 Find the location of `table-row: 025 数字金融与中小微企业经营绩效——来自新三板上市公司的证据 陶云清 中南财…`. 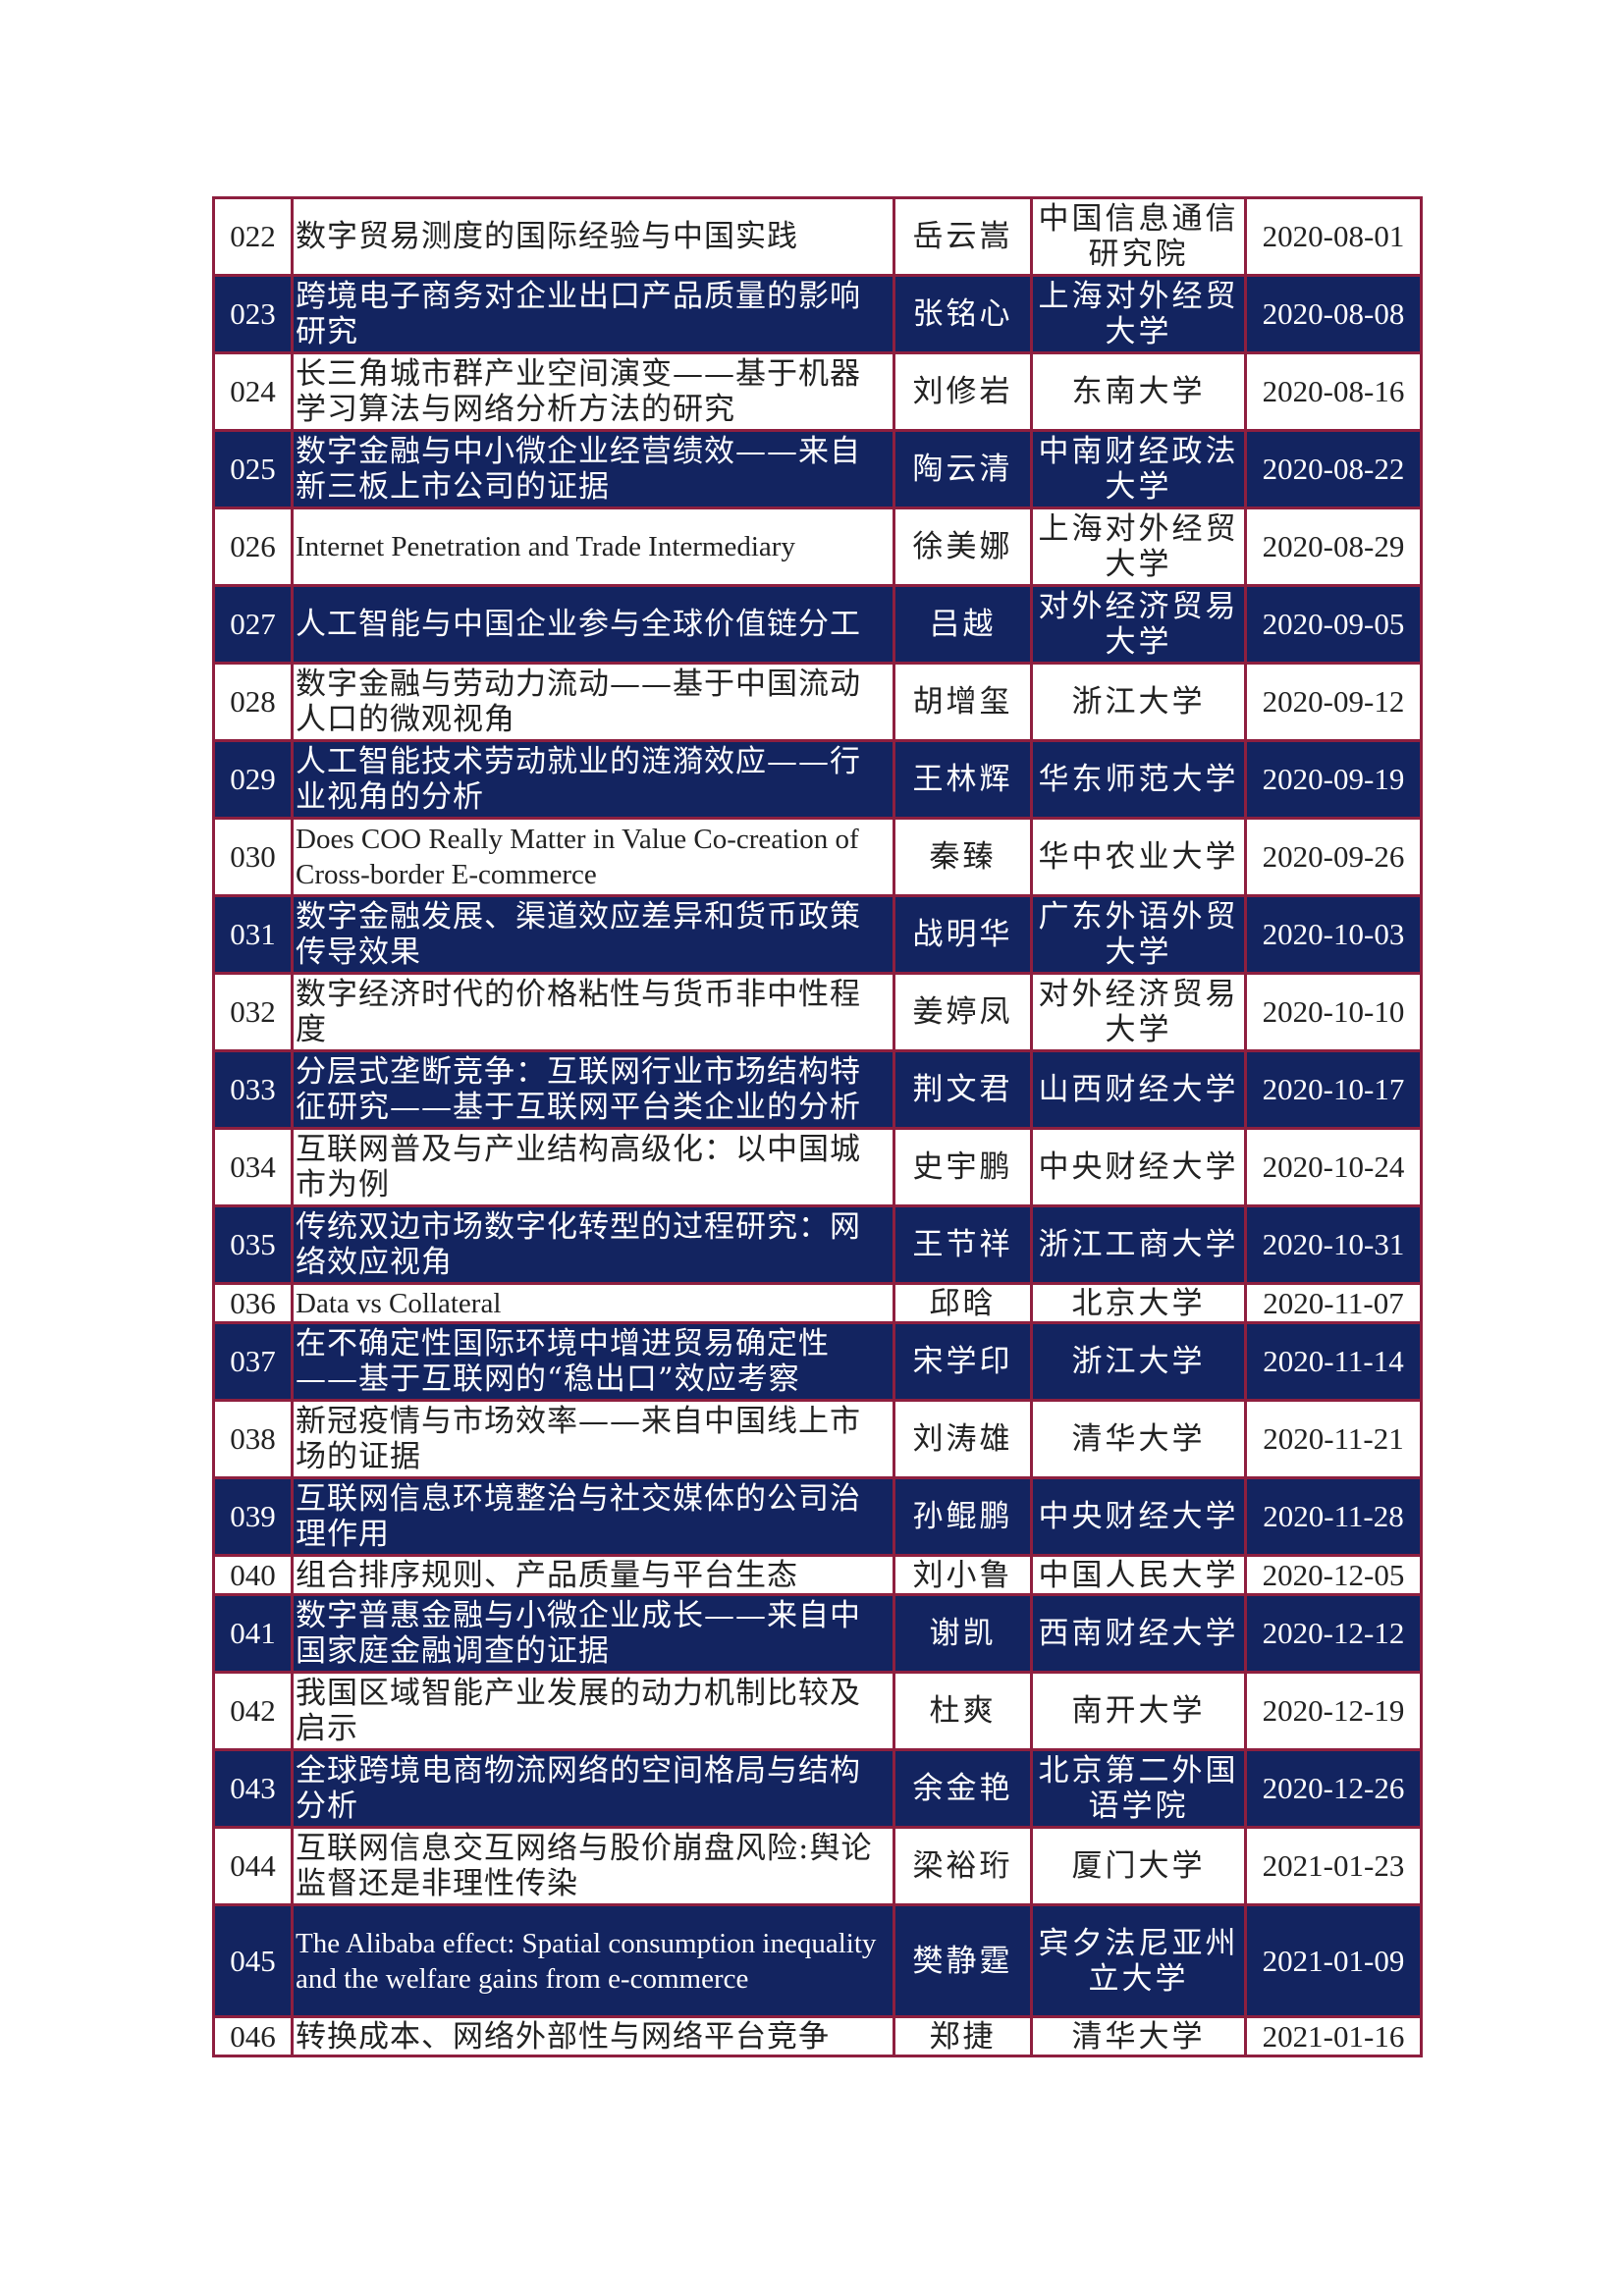

table-row: 025 数字金融与中小微企业经营绩效——来自新三板上市公司的证据 陶云清 中南财… is located at coordinates (817, 469).